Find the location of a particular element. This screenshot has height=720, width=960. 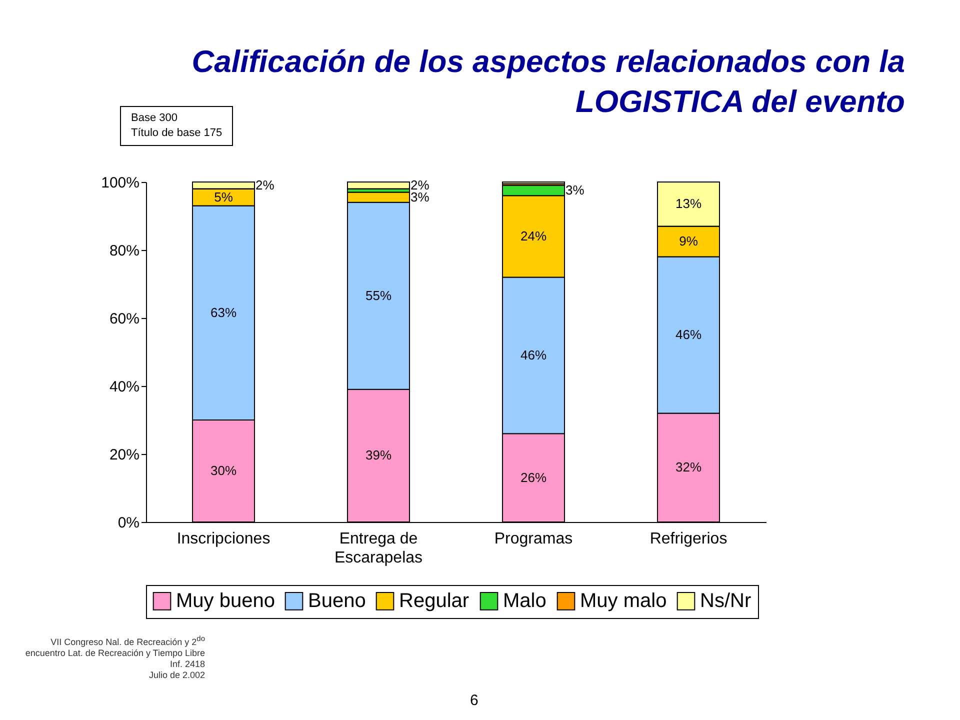

data-label: 9% is located at coordinates (688, 241).